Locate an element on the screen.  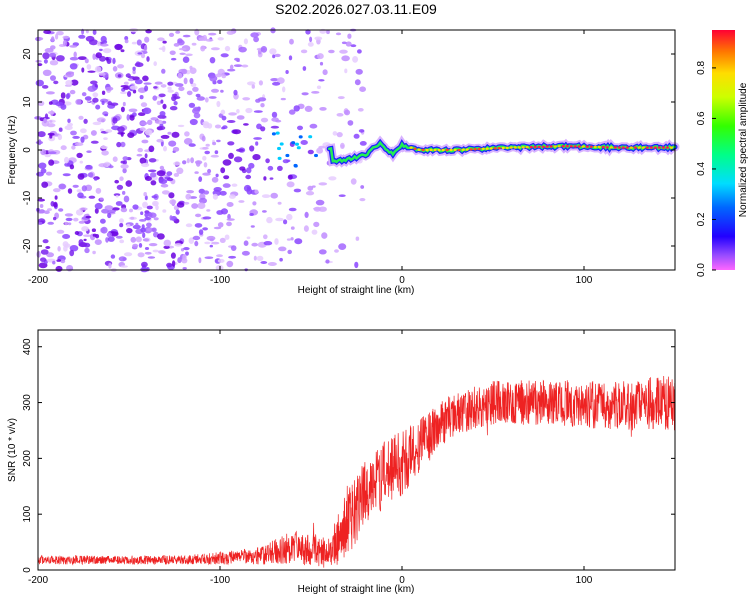
snr-y-label: SNR (10 * v/v) is located at coordinates (12, 450).